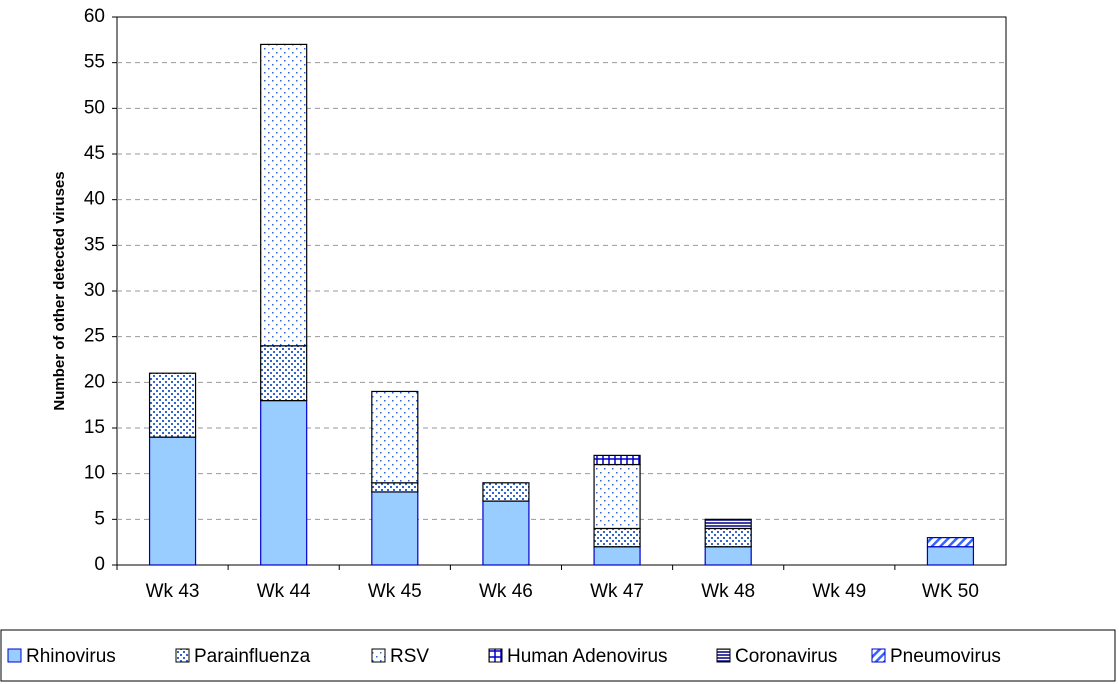  Describe the element at coordinates (173, 591) in the screenshot. I see `x-tick-label: Wk 43` at that location.